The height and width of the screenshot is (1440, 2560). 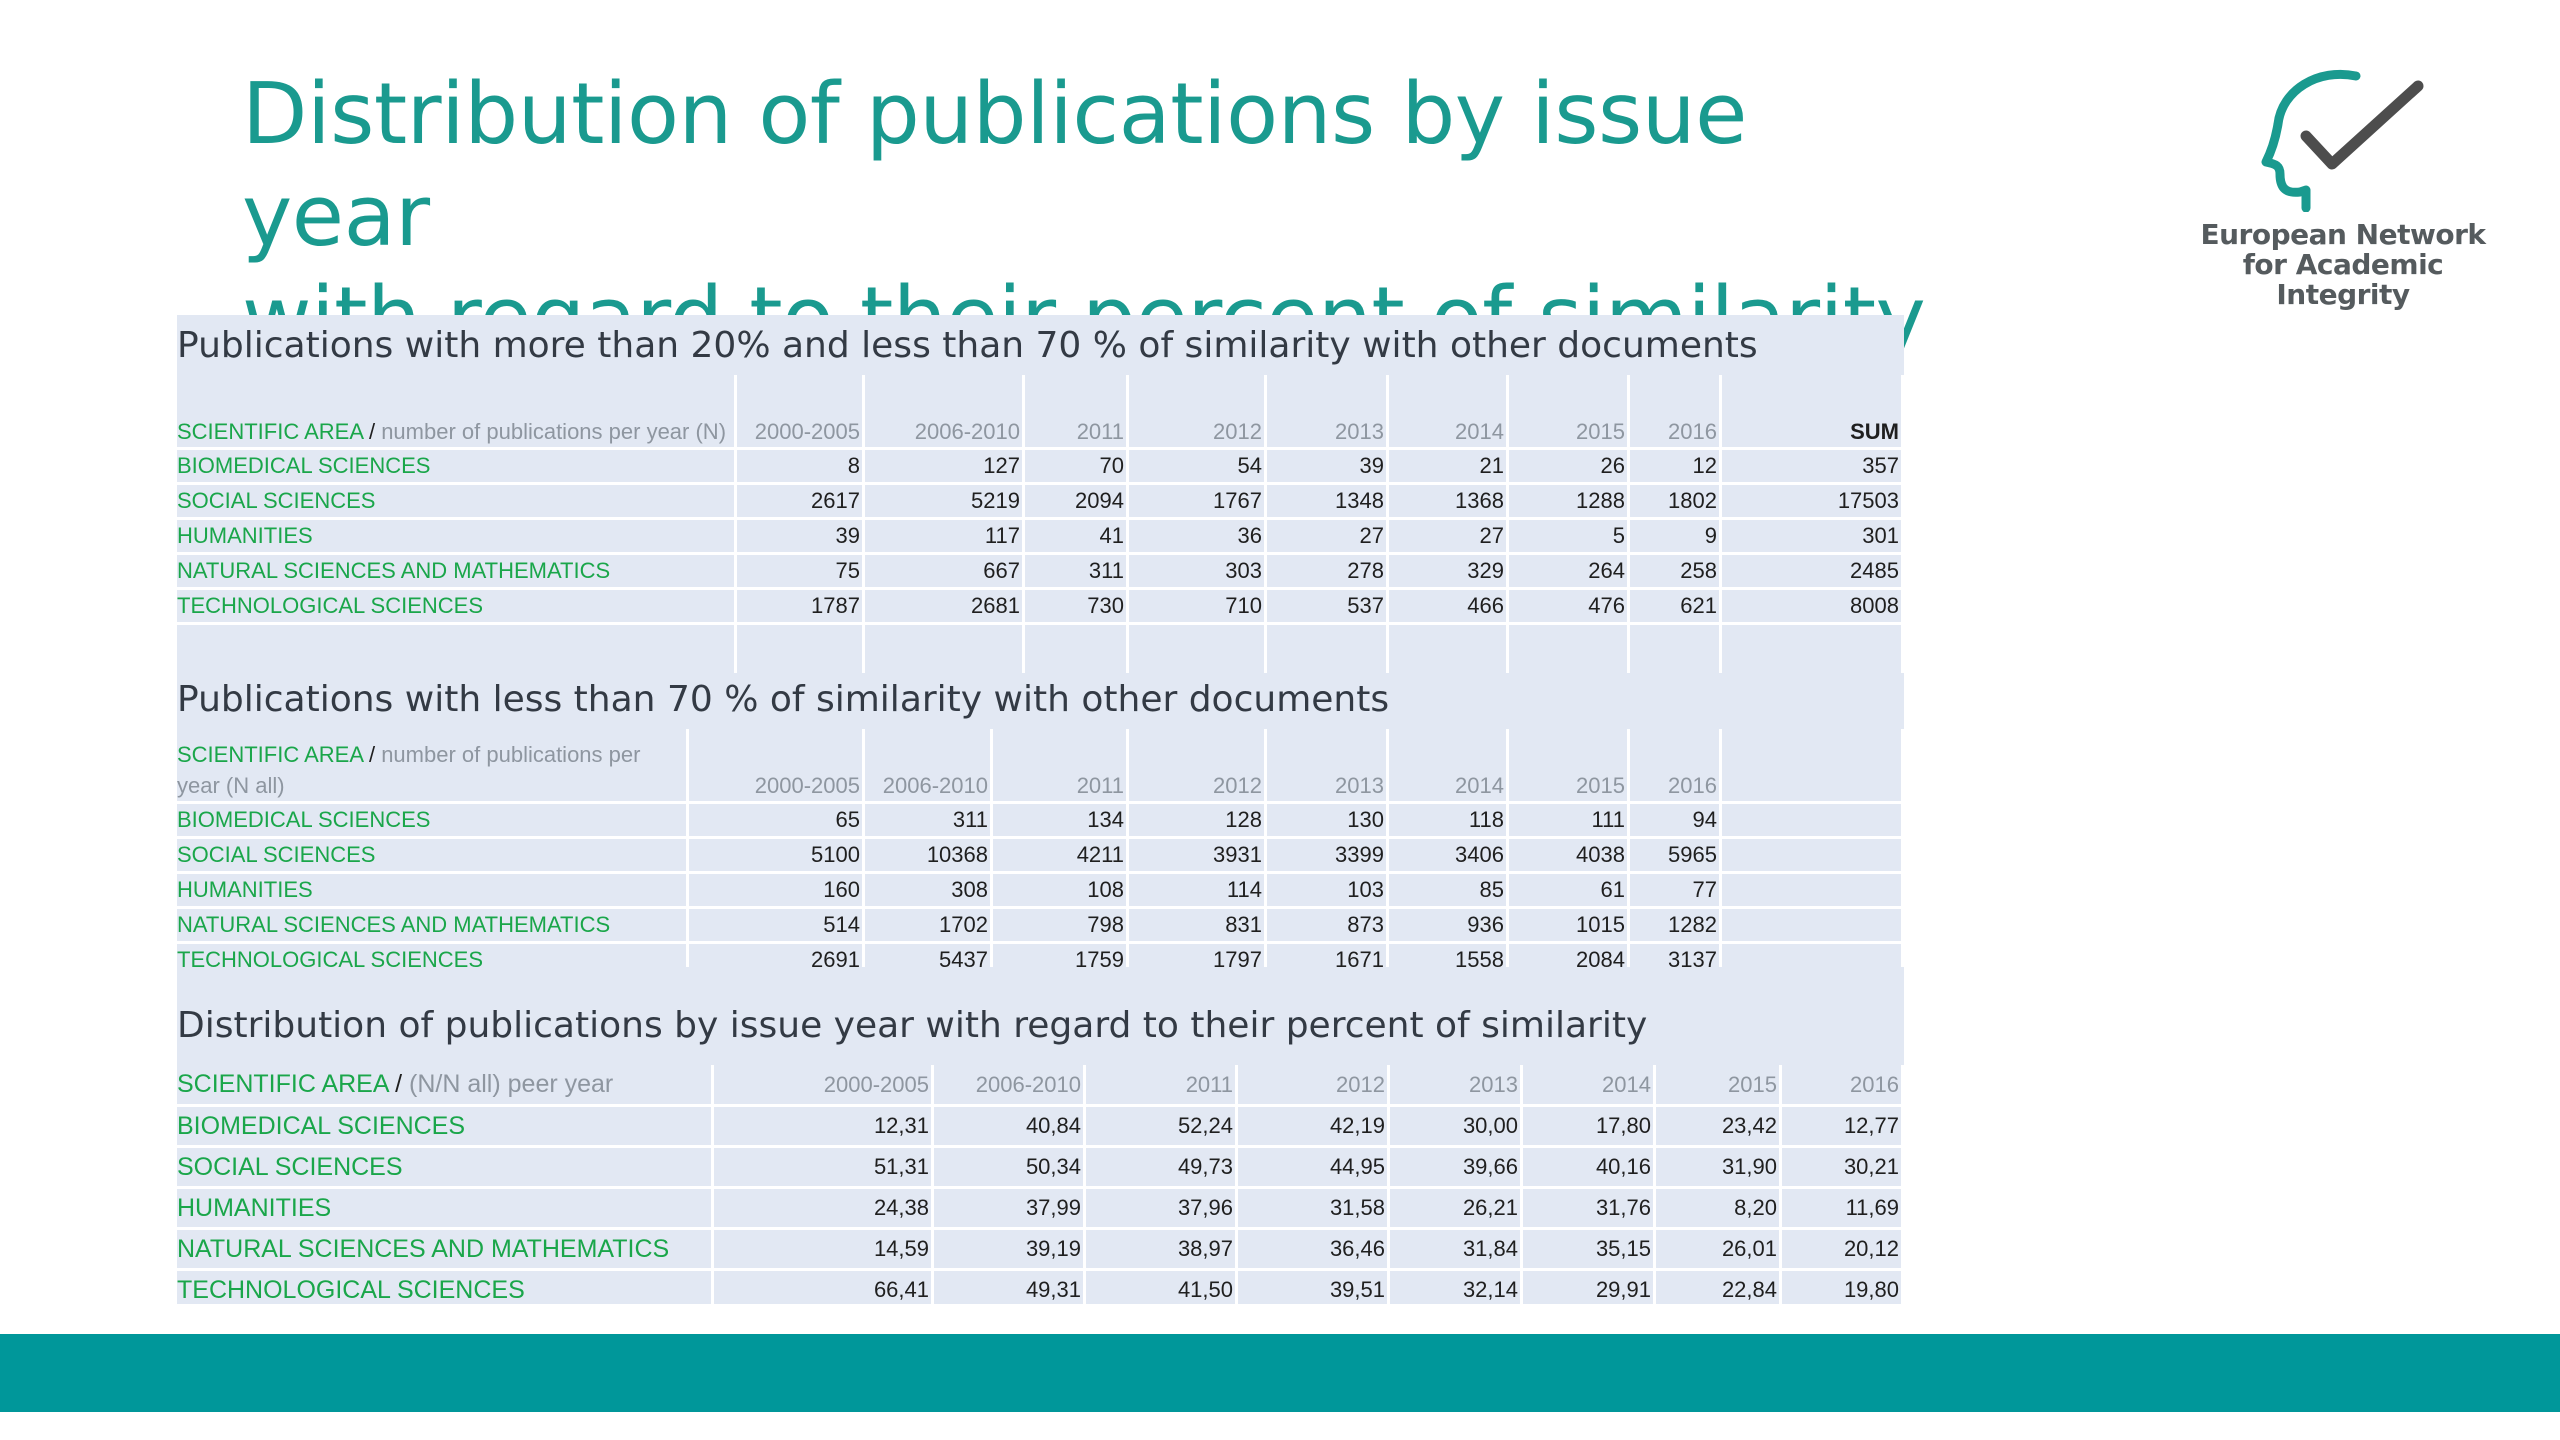 What do you see at coordinates (1676, 891) in the screenshot?
I see `value-cell: 77` at bounding box center [1676, 891].